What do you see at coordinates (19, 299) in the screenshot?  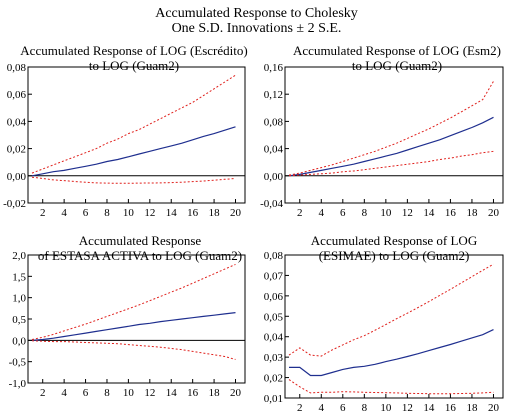 I see `y-tick-label: 1,0` at bounding box center [19, 299].